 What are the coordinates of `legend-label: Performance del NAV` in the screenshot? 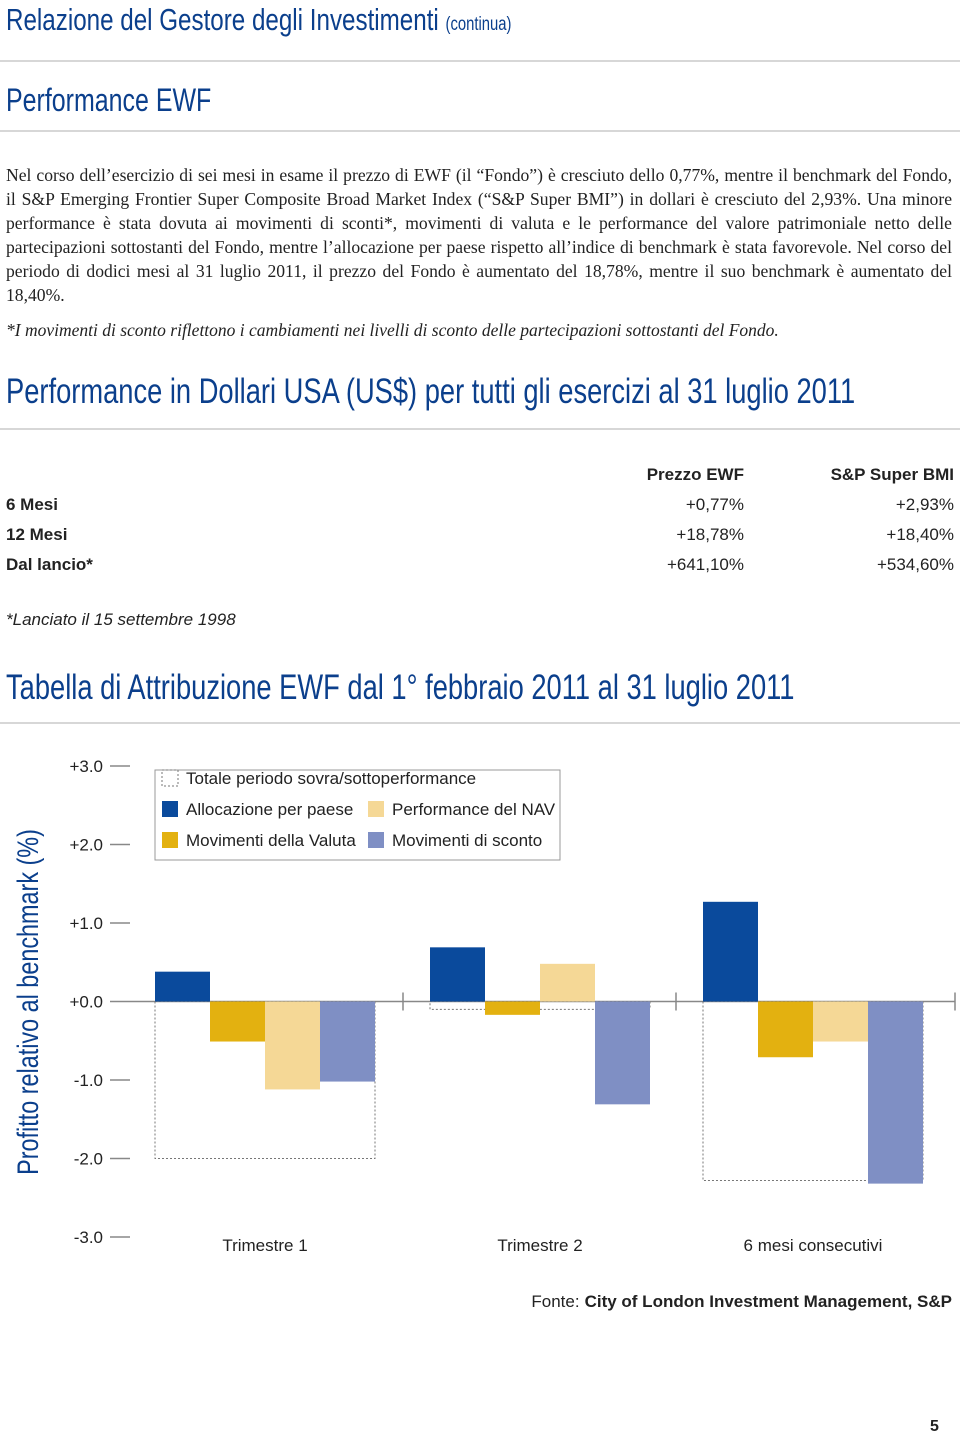 It's located at (474, 809).